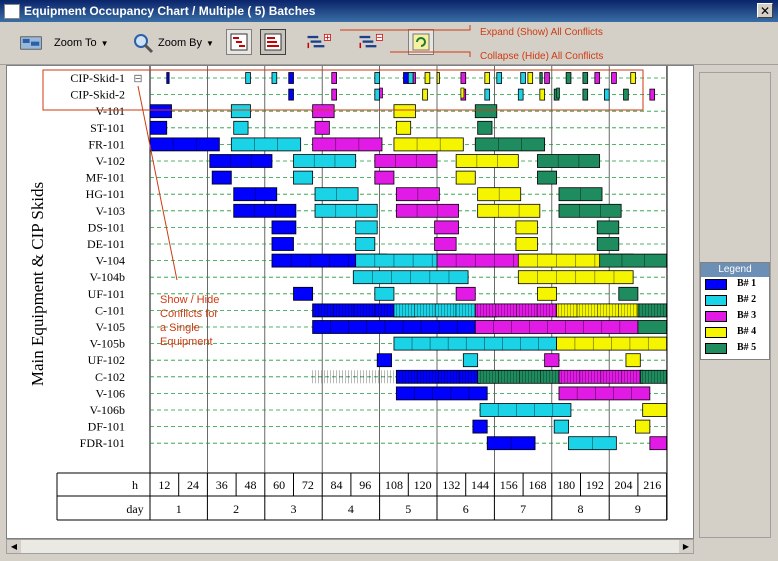 Image resolution: width=778 pixels, height=561 pixels. What do you see at coordinates (558, 93) in the screenshot?
I see `conflict-sub-mark` at bounding box center [558, 93].